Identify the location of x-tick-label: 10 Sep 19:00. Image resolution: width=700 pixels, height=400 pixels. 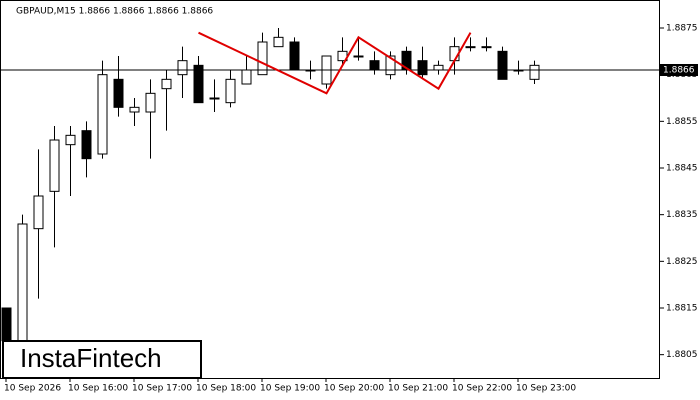
(290, 389).